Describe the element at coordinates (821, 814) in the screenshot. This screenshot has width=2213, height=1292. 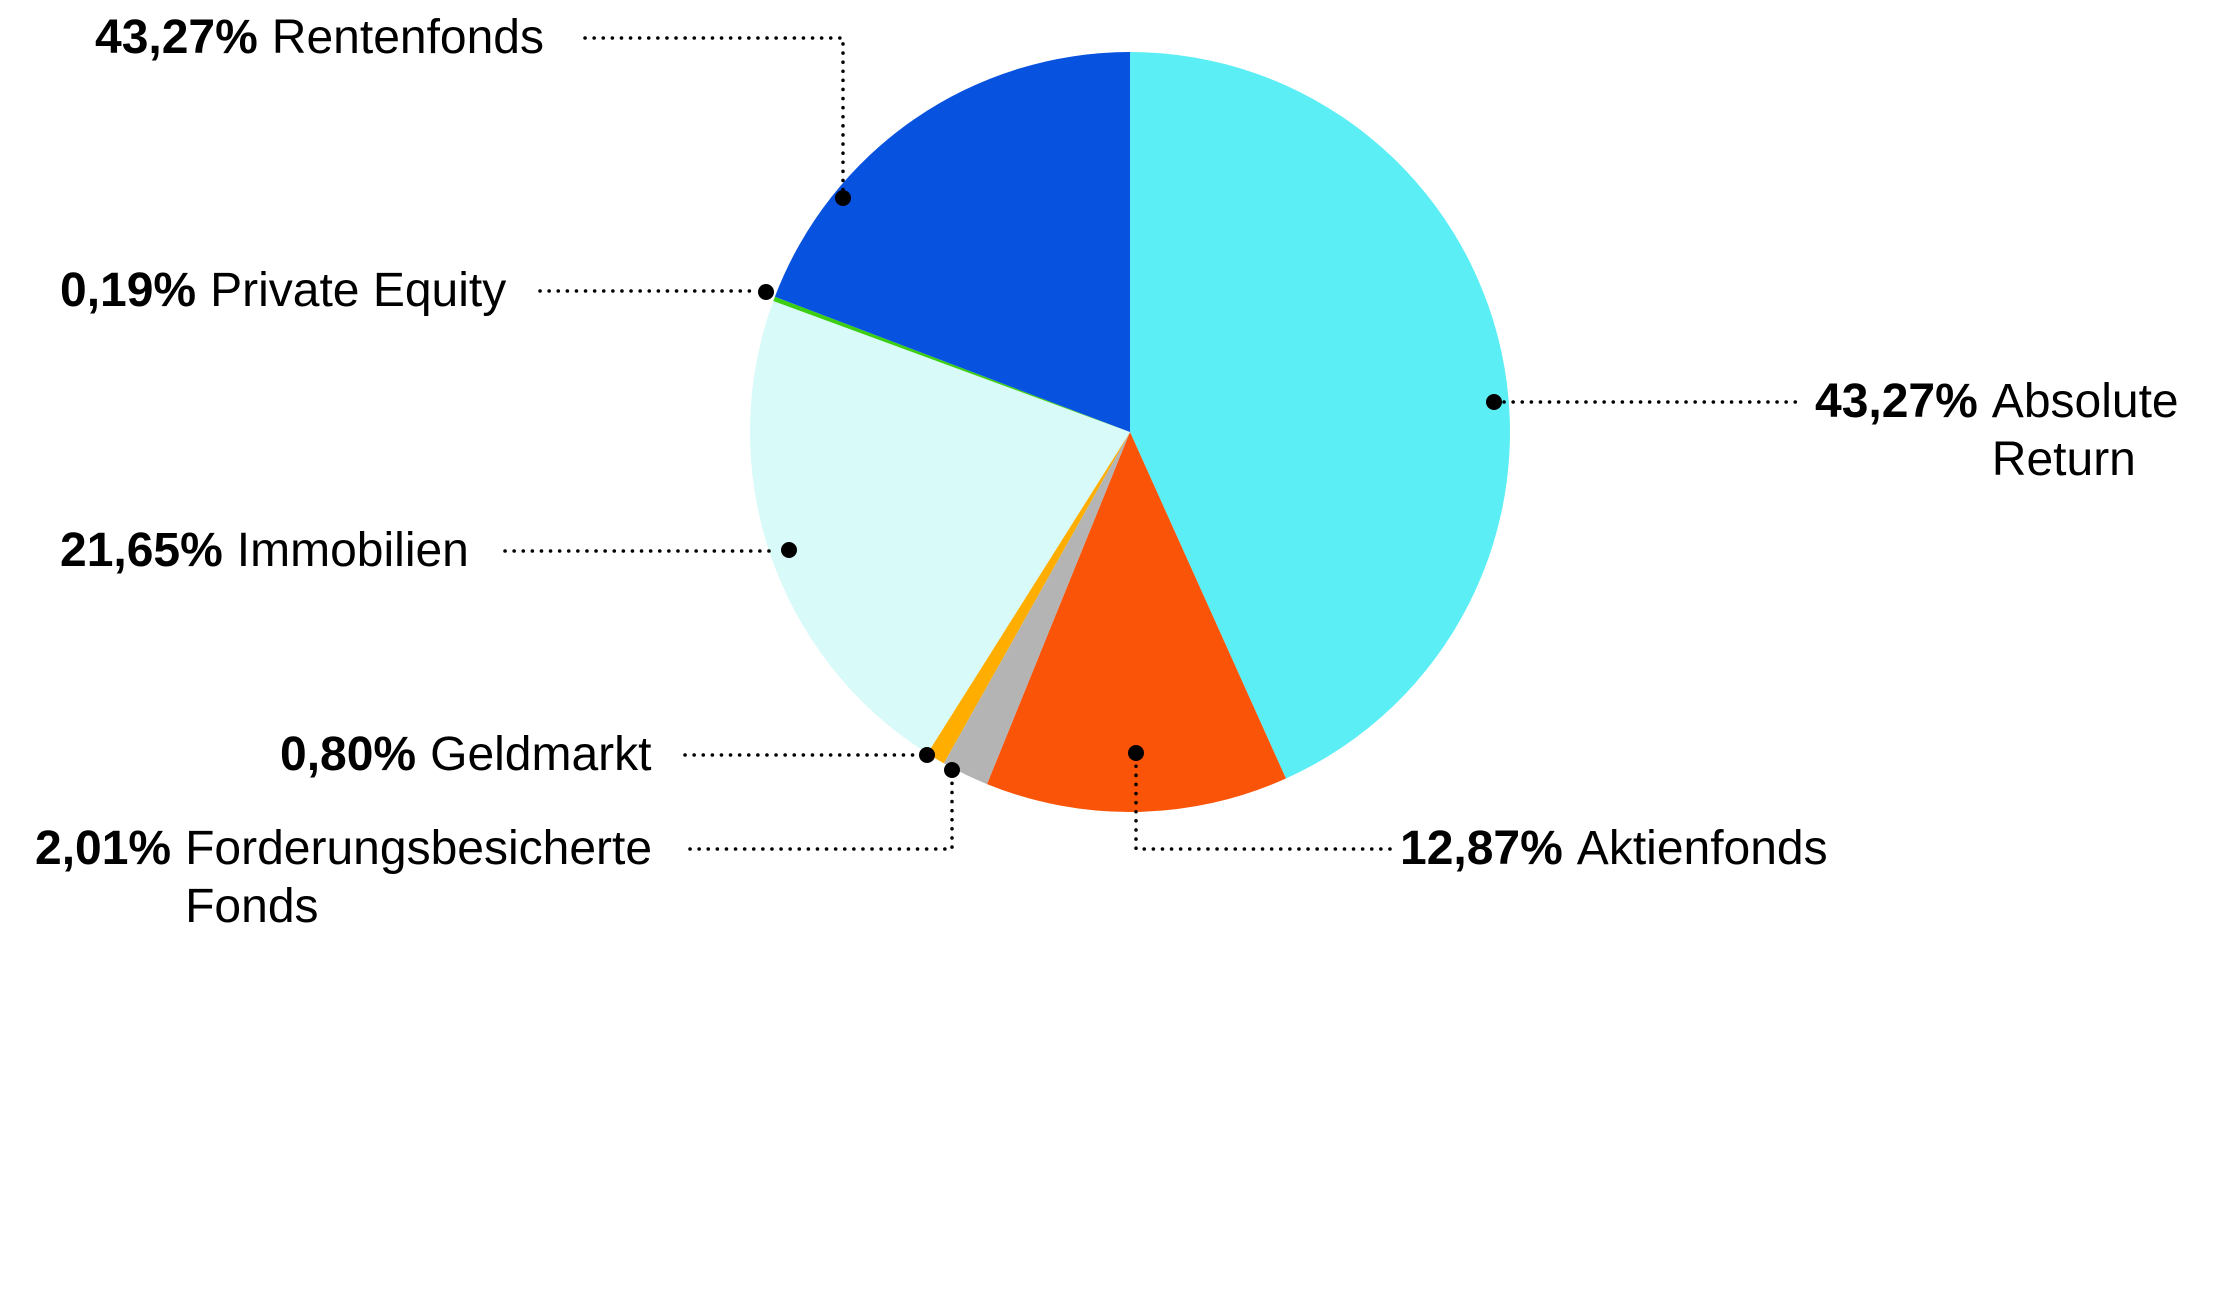
I see `forderungsbesicherte-fonds-leader-line` at that location.